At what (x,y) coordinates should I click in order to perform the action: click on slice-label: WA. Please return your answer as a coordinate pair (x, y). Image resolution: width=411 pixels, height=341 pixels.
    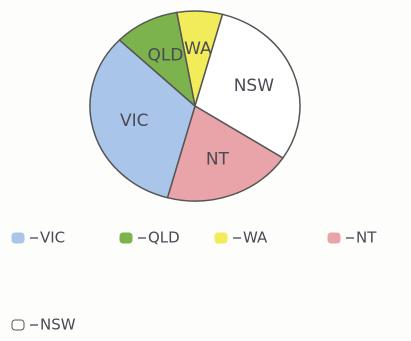
    Looking at the image, I should click on (198, 49).